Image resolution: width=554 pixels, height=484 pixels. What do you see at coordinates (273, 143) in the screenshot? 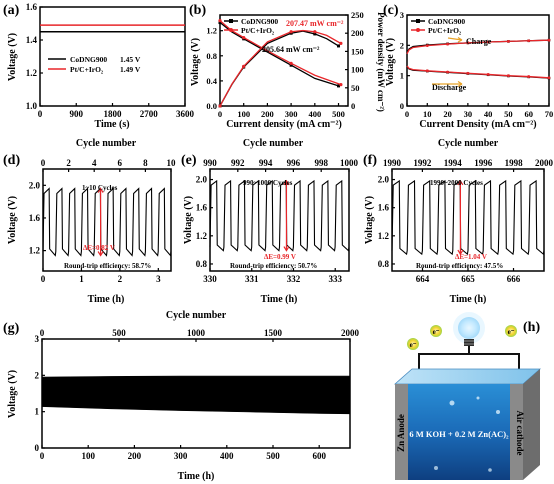
I see `top-axis-title-e: Cycle number` at bounding box center [273, 143].